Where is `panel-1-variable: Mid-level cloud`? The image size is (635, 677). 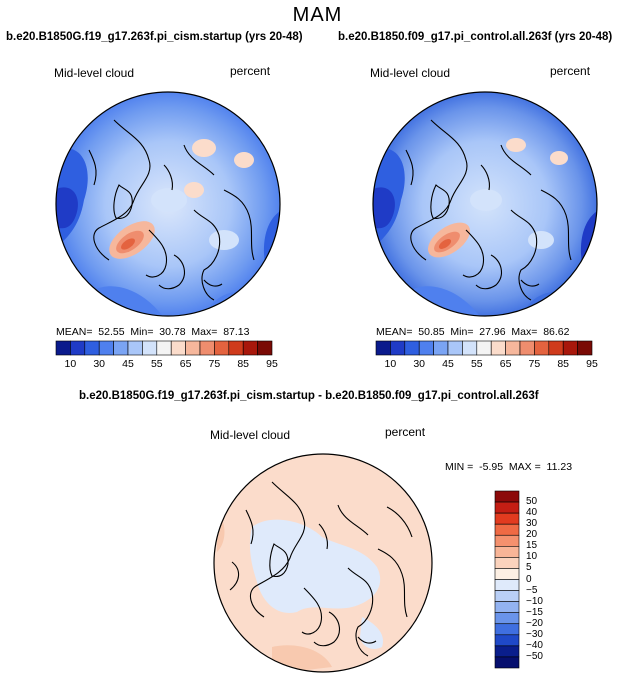
panel-1-variable: Mid-level cloud is located at coordinates (94, 73).